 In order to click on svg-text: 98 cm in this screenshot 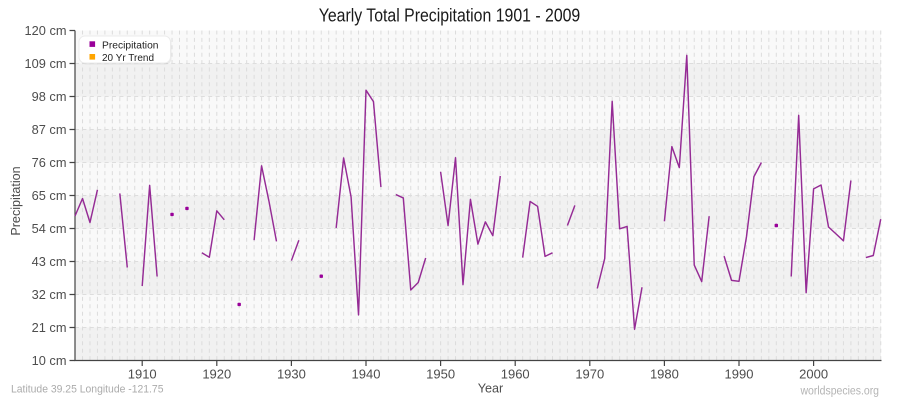, I will do `click(49, 96)`.